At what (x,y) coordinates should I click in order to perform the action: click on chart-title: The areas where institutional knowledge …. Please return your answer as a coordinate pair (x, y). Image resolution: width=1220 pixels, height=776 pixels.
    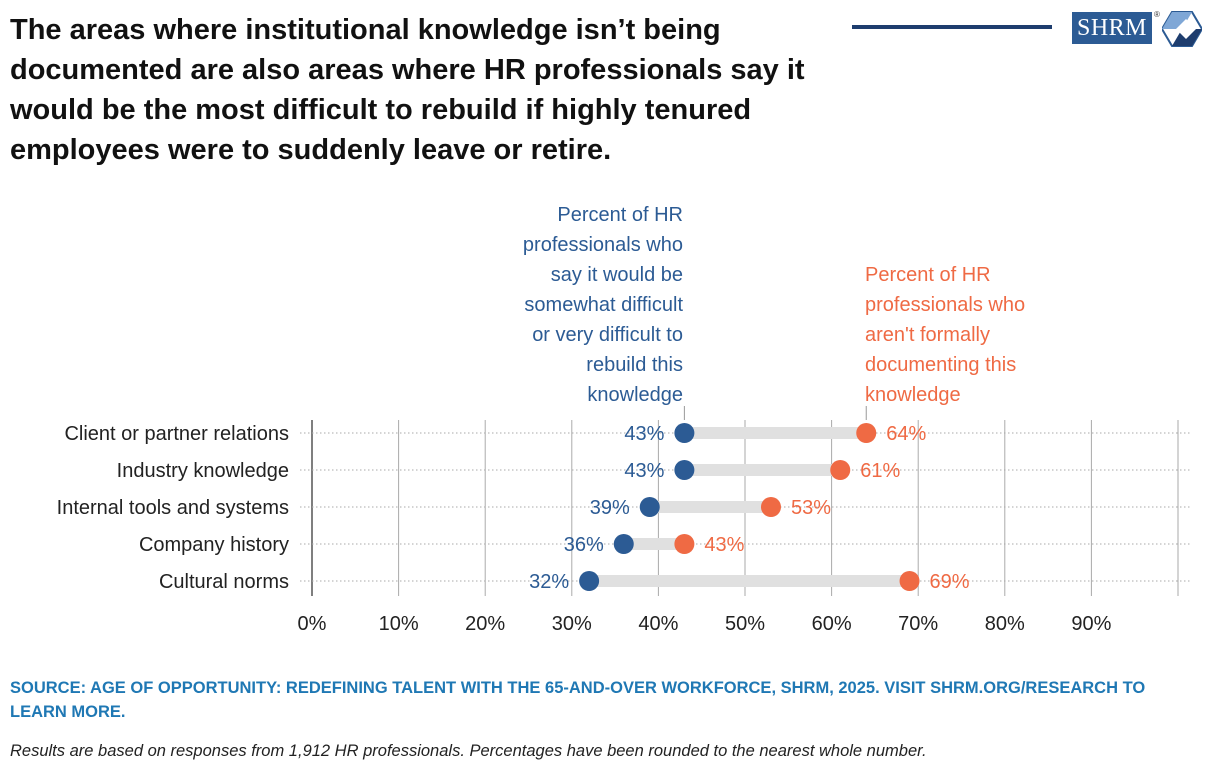
    Looking at the image, I should click on (407, 90).